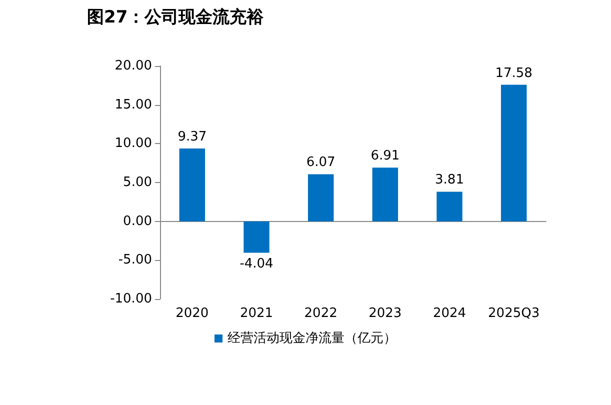 Image resolution: width=611 pixels, height=405 pixels. What do you see at coordinates (133, 66) in the screenshot?
I see `y-tick-label: 20.00` at bounding box center [133, 66].